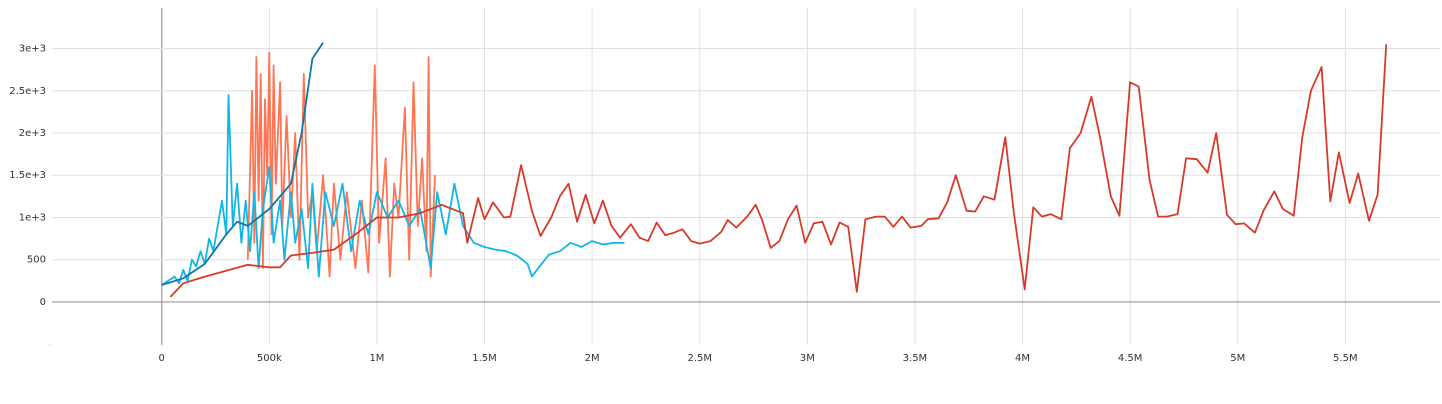 This screenshot has width=1442, height=404. I want to click on y-tick-label: 2.5e+3, so click(27, 91).